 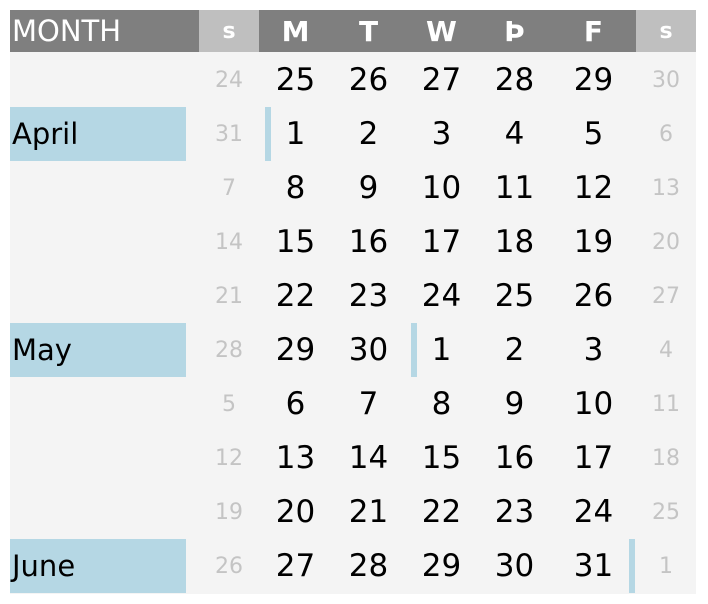 I want to click on week-row: 19 20 21 22 23 24 25, so click(x=353, y=512).